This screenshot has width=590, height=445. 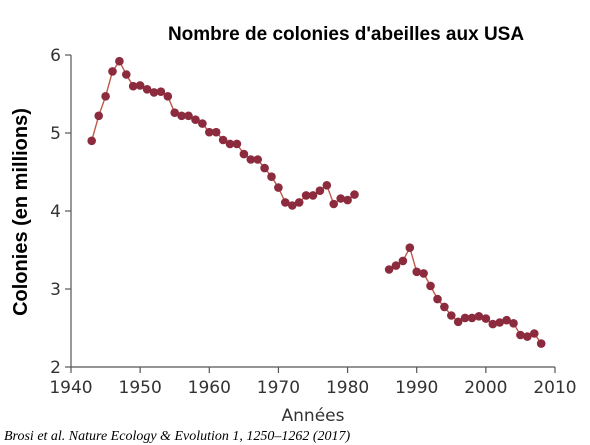 What do you see at coordinates (465, 294) in the screenshot?
I see `series-2-line` at bounding box center [465, 294].